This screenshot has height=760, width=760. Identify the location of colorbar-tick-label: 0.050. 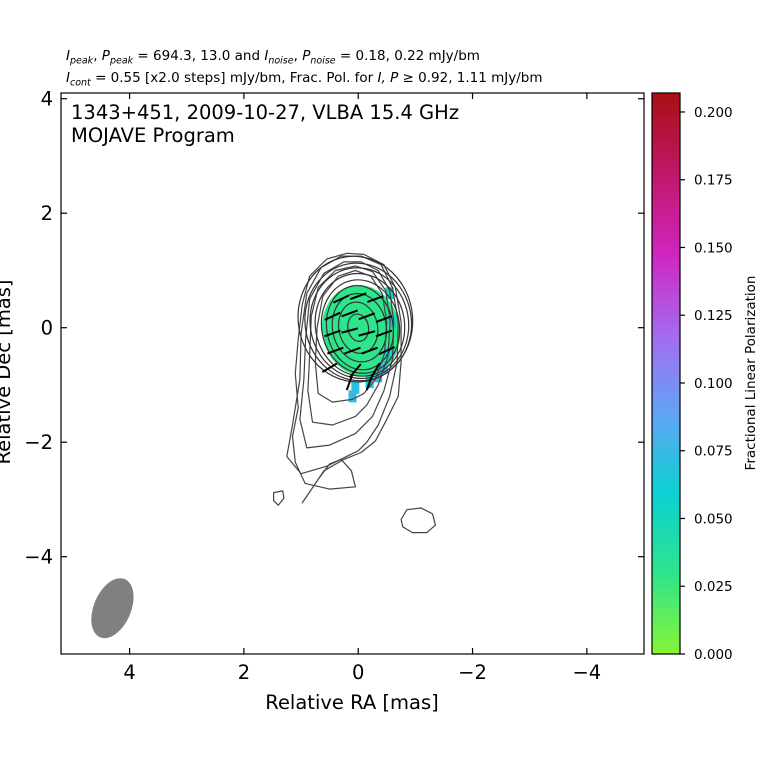
(713, 519).